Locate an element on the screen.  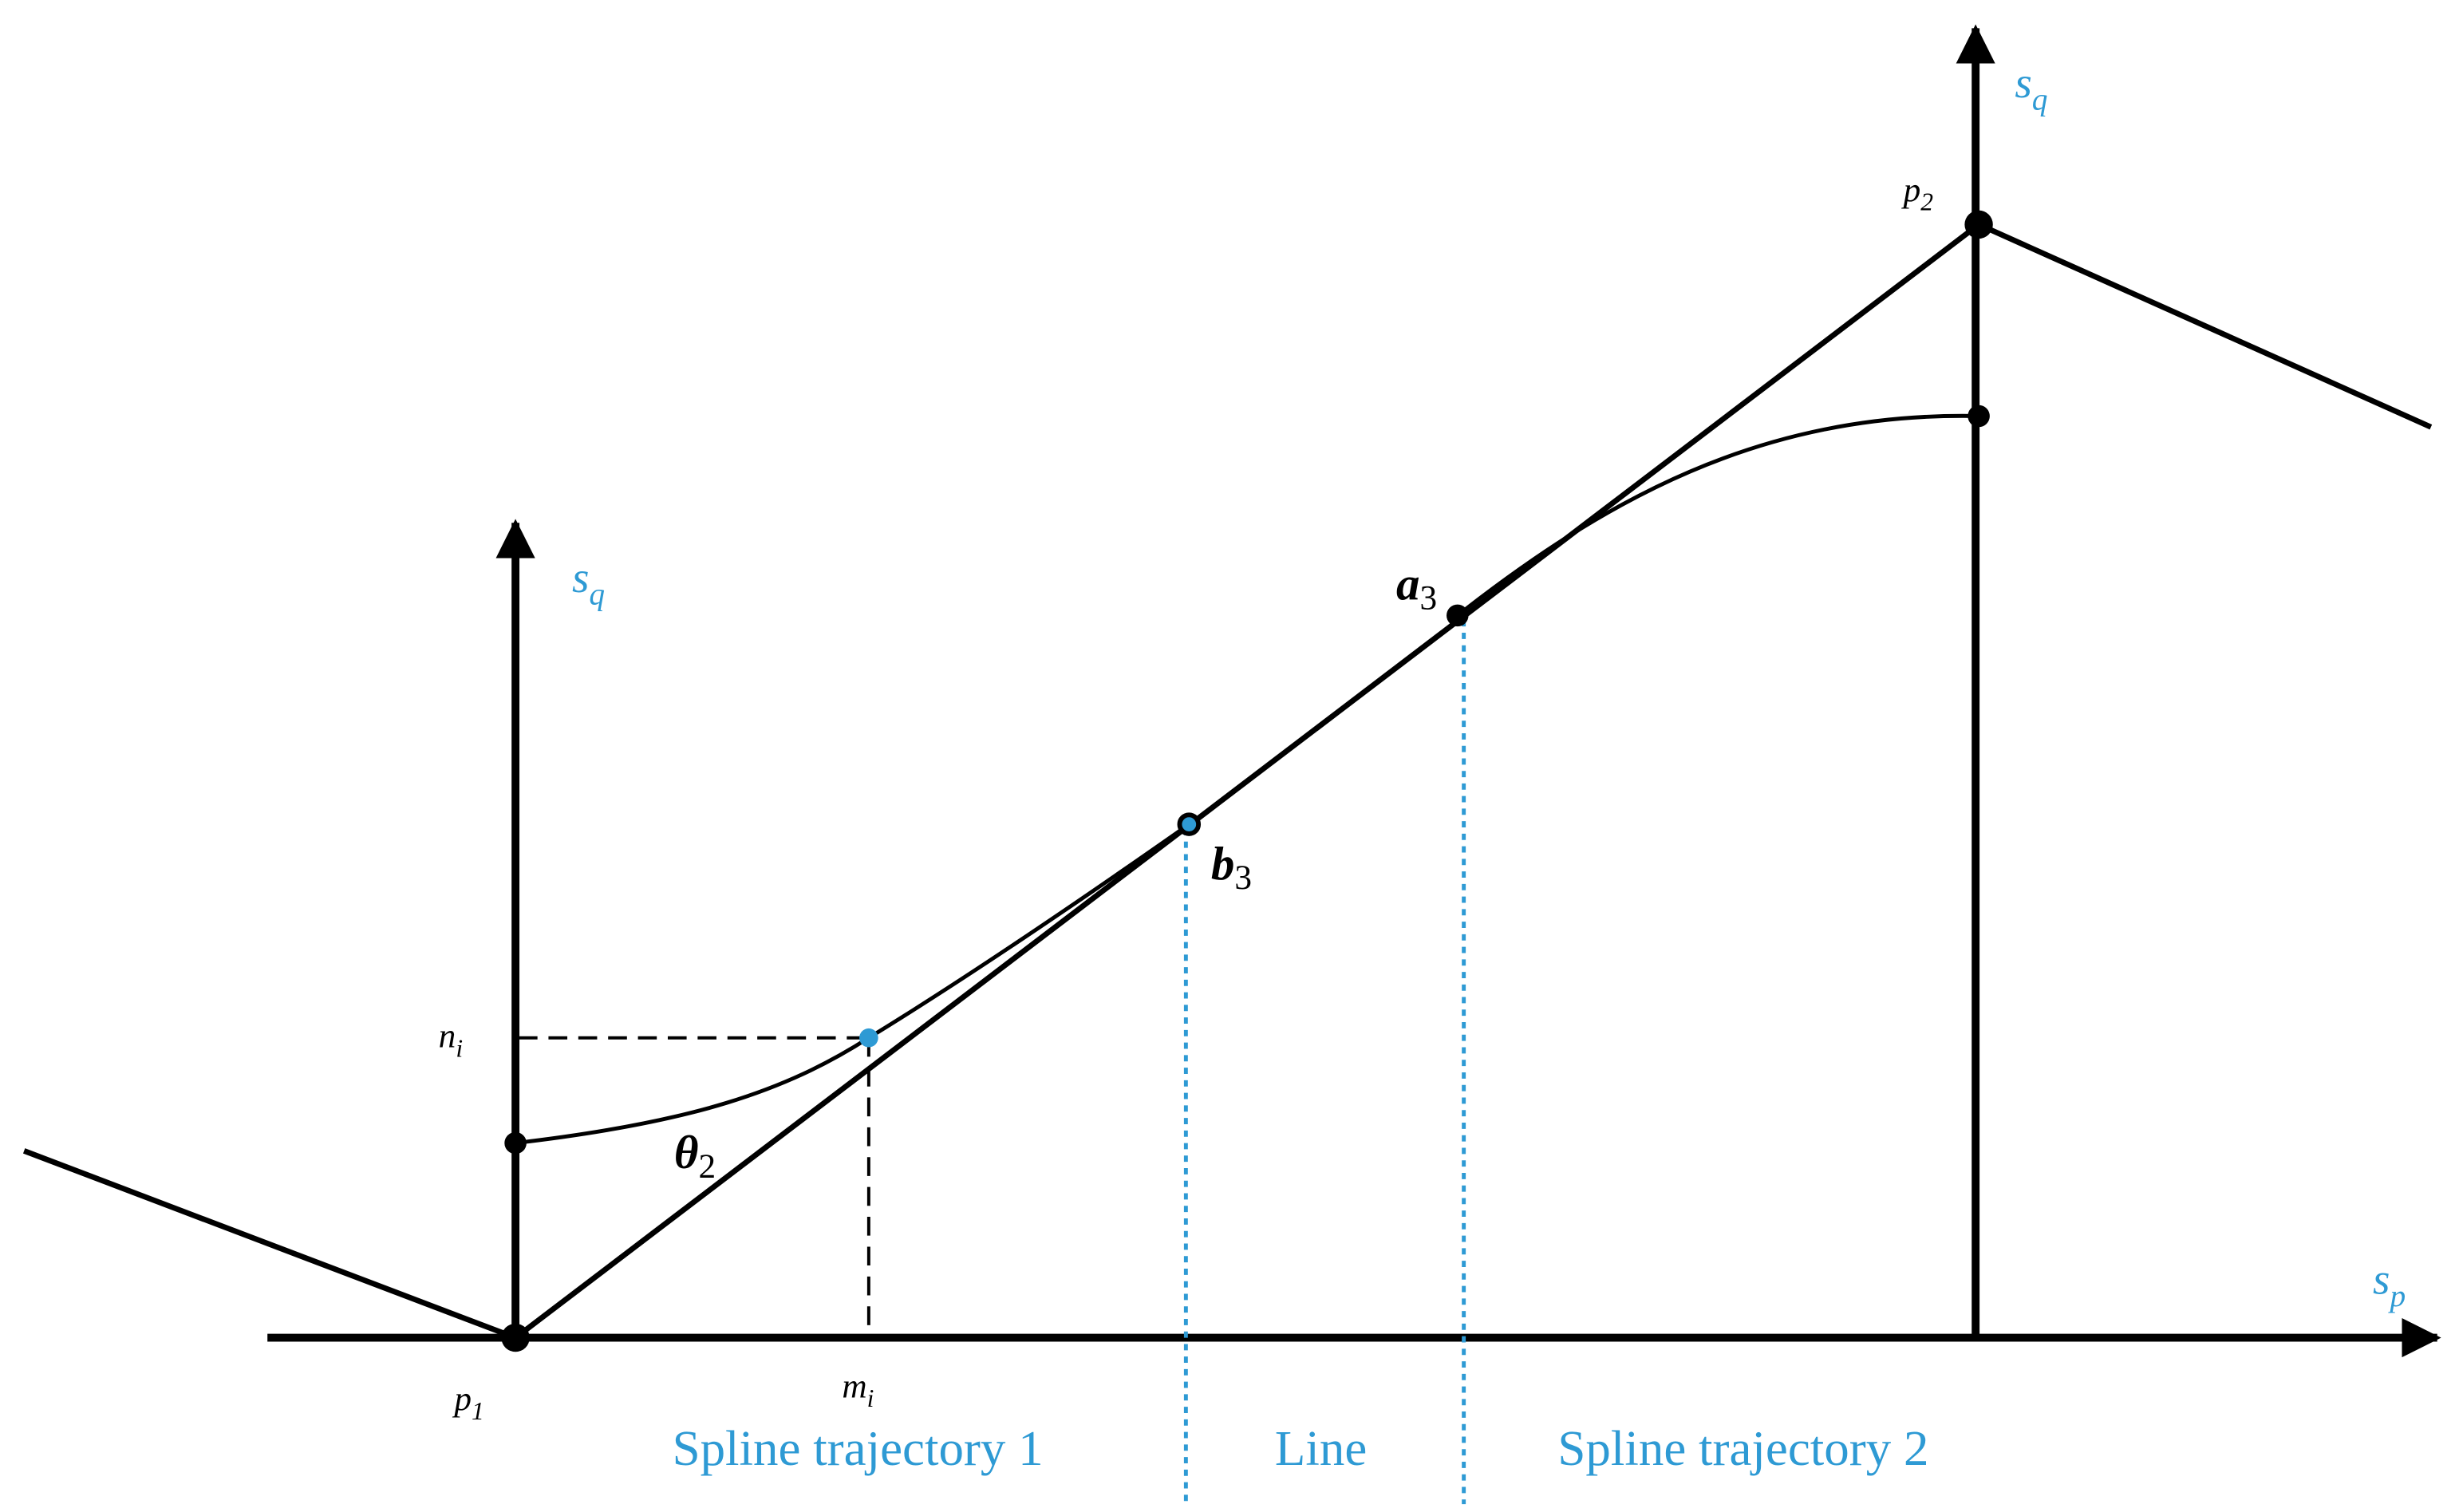
axis-label: sp is located at coordinates (2389, 1283).